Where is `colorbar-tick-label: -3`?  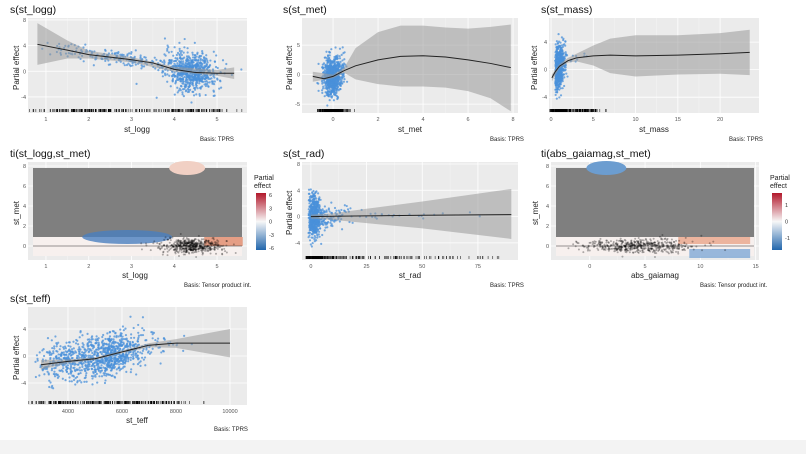 colorbar-tick-label: -3 is located at coordinates (271, 236).